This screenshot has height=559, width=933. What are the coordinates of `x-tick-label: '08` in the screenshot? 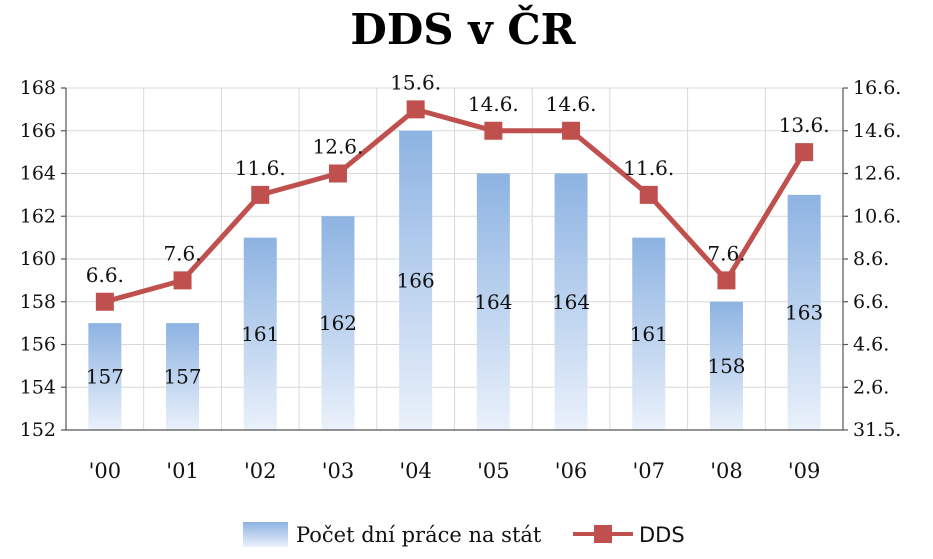 It's located at (726, 471).